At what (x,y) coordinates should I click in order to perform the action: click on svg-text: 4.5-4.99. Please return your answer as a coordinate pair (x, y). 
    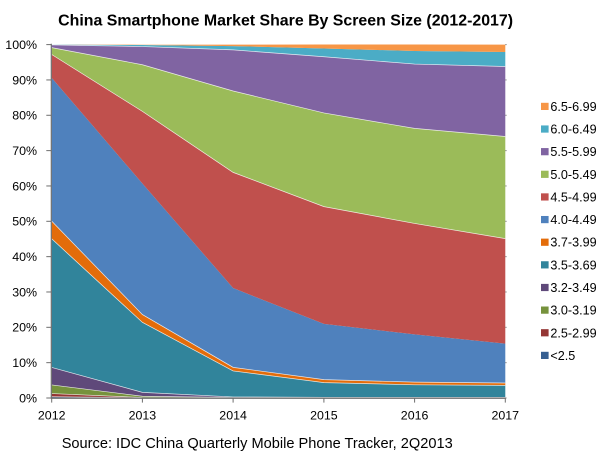
    Looking at the image, I should click on (573, 197).